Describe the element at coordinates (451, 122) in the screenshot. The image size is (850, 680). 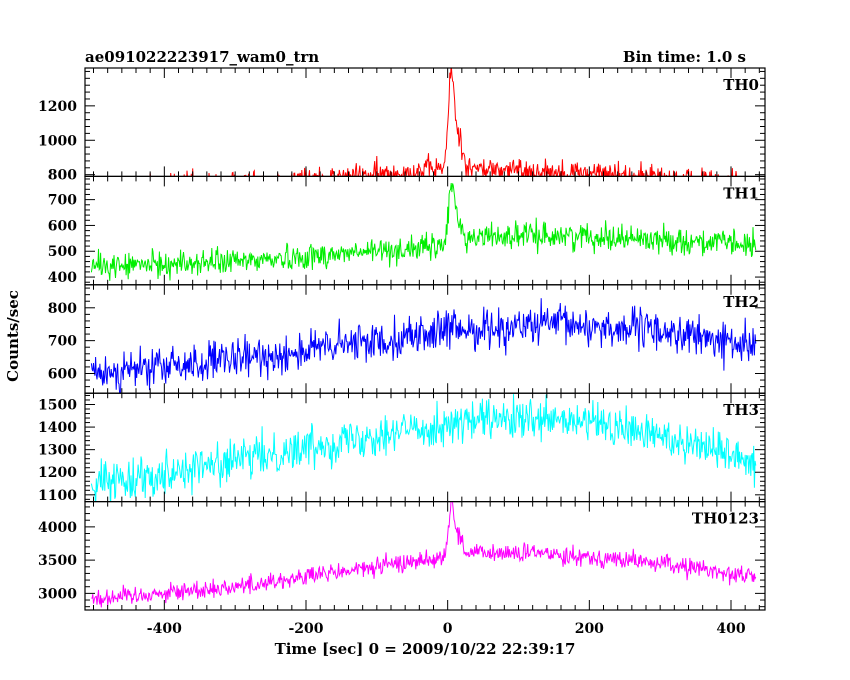
I see `series-th0-line` at that location.